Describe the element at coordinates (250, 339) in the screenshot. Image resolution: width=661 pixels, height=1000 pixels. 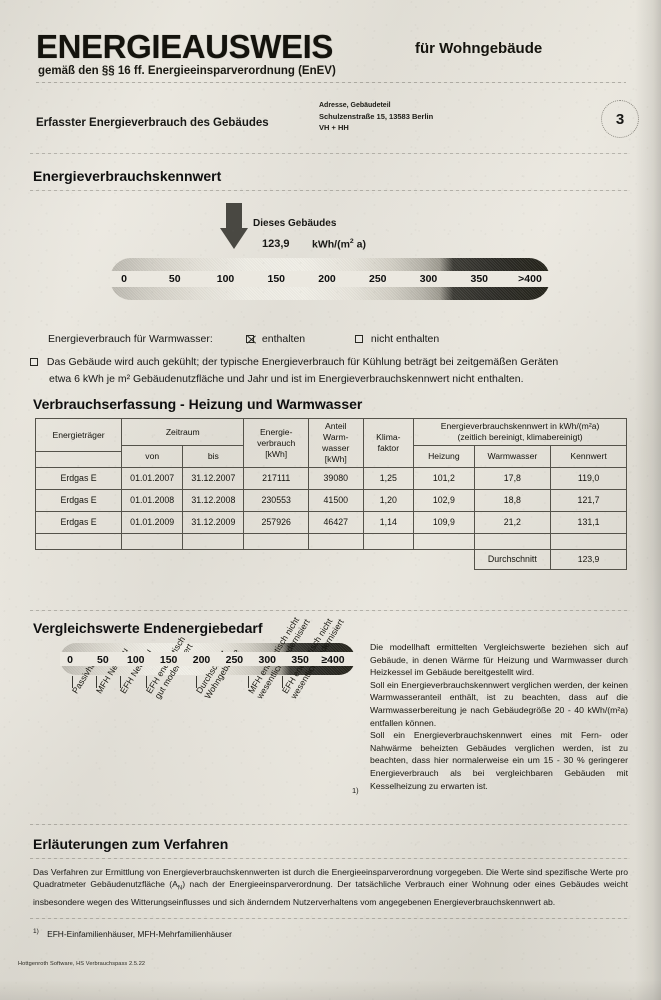
I see `checkbox-warmwater-included-icon` at that location.